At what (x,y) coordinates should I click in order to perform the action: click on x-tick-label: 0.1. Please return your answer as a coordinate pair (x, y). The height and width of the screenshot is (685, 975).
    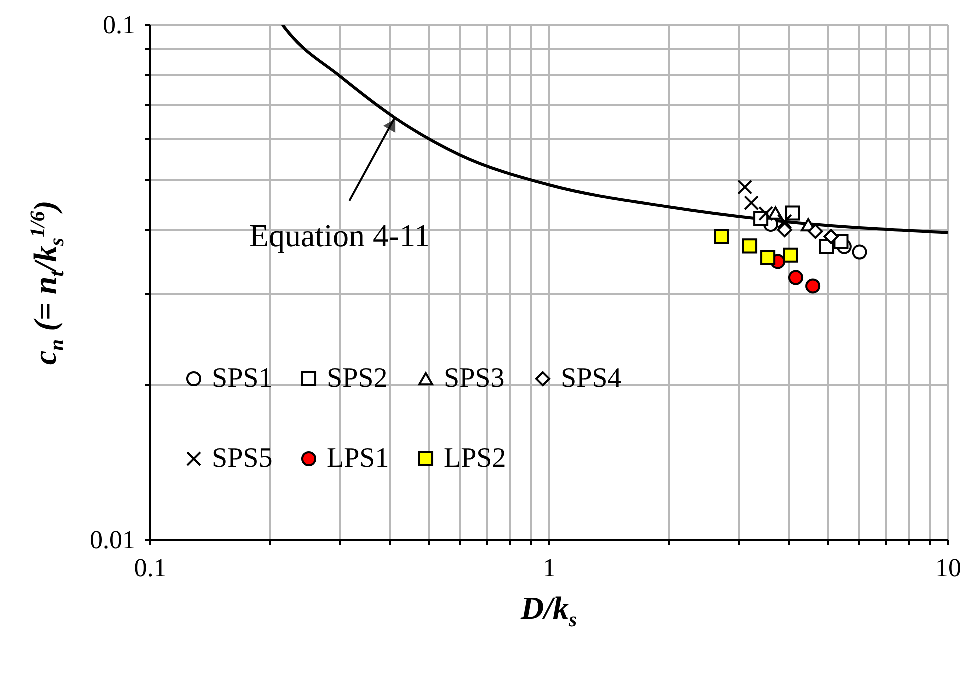
    Looking at the image, I should click on (150, 568).